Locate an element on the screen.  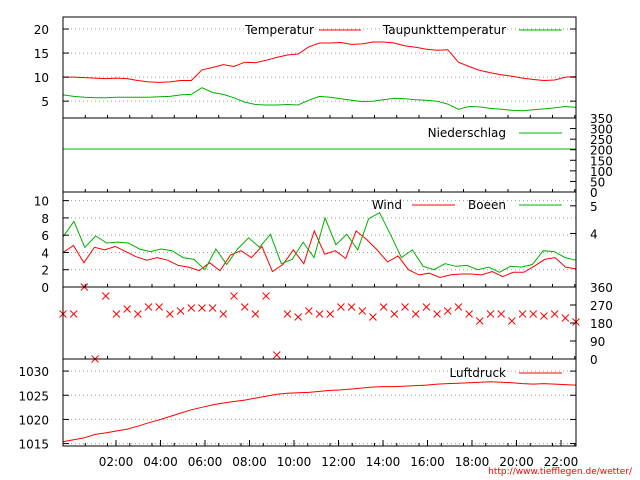
pressure-tick-label: 1030 is located at coordinates (33, 372).